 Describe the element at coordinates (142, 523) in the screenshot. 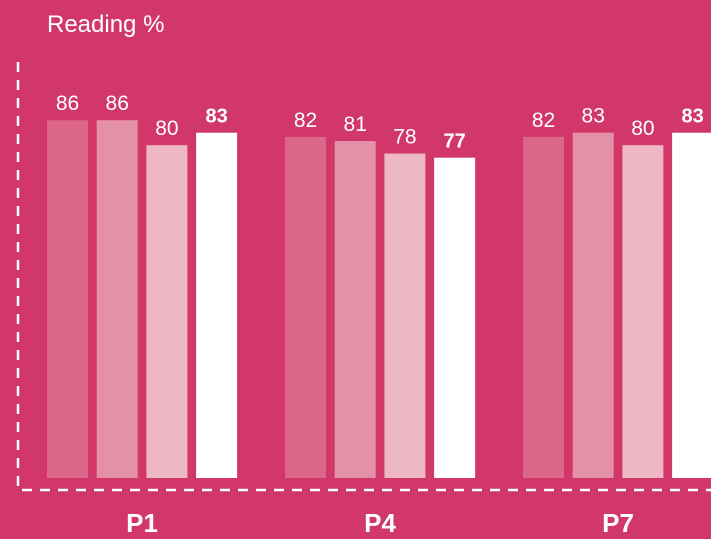

I see `x-tick-label: P1` at that location.